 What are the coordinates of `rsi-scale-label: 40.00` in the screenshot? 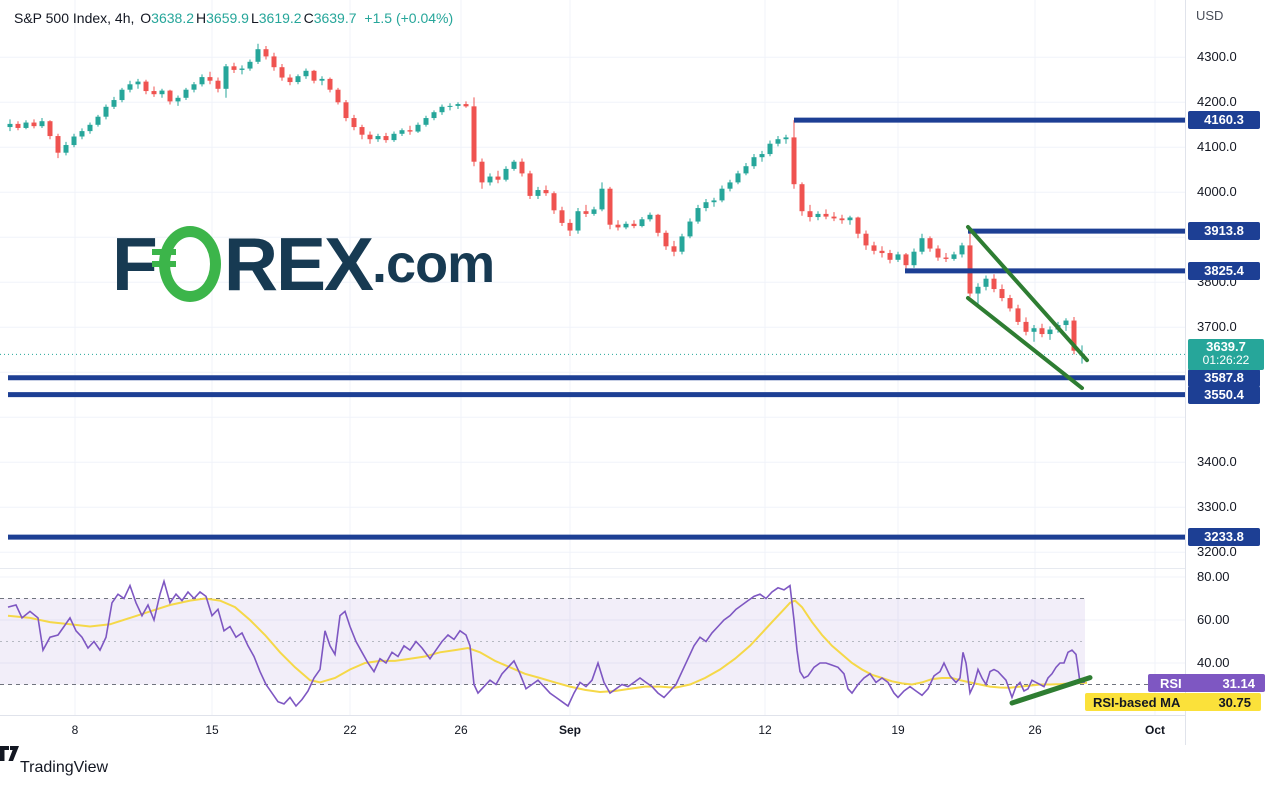 It's located at (1213, 662).